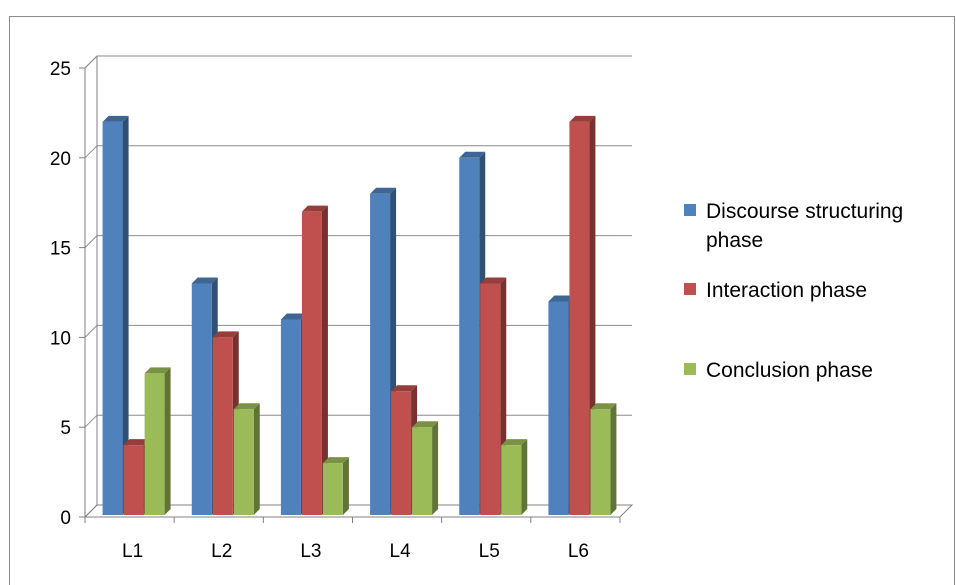 The width and height of the screenshot is (956, 585). I want to click on legend-label: Interaction phase, so click(786, 290).